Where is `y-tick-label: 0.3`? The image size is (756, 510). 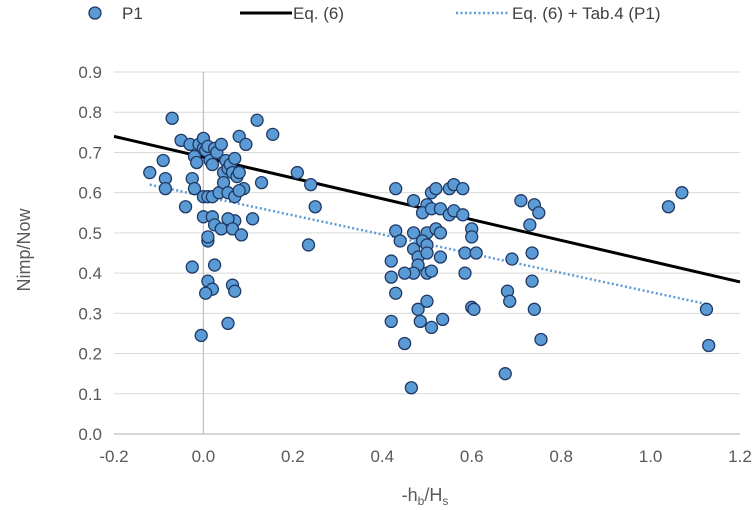
y-tick-label: 0.3 is located at coordinates (90, 313).